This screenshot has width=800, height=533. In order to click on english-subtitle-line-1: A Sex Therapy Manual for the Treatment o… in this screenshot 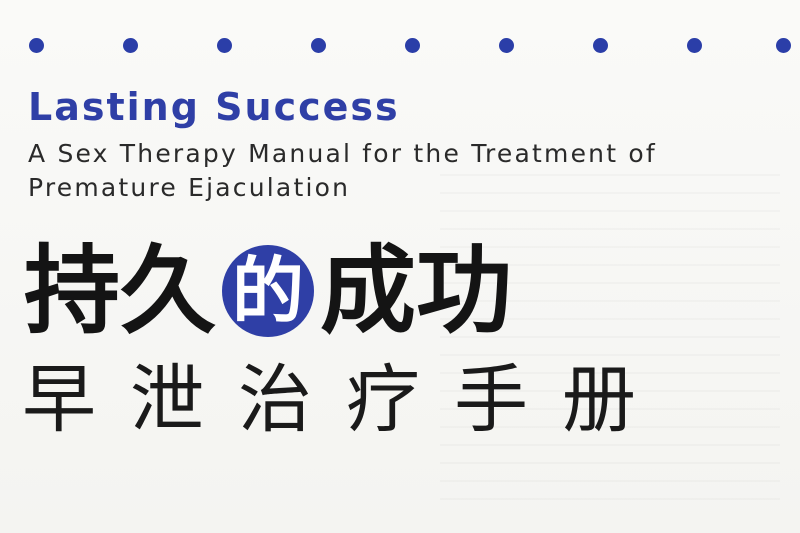, I will do `click(342, 153)`.